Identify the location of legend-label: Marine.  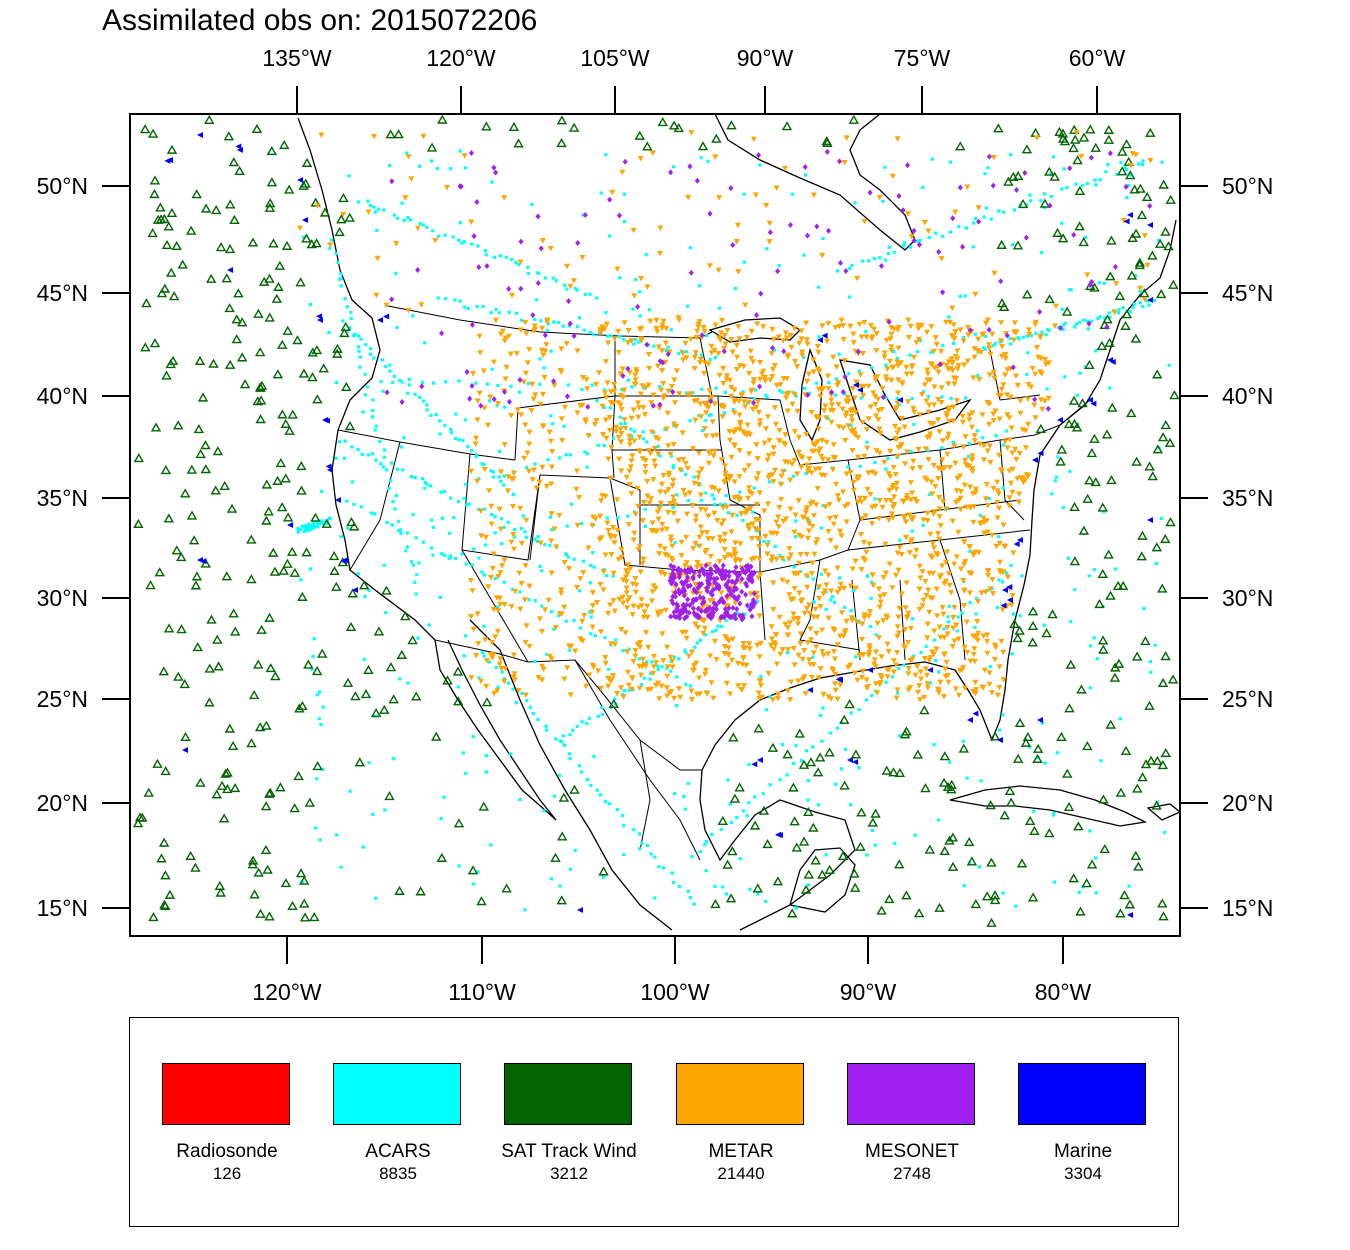
(1083, 1151).